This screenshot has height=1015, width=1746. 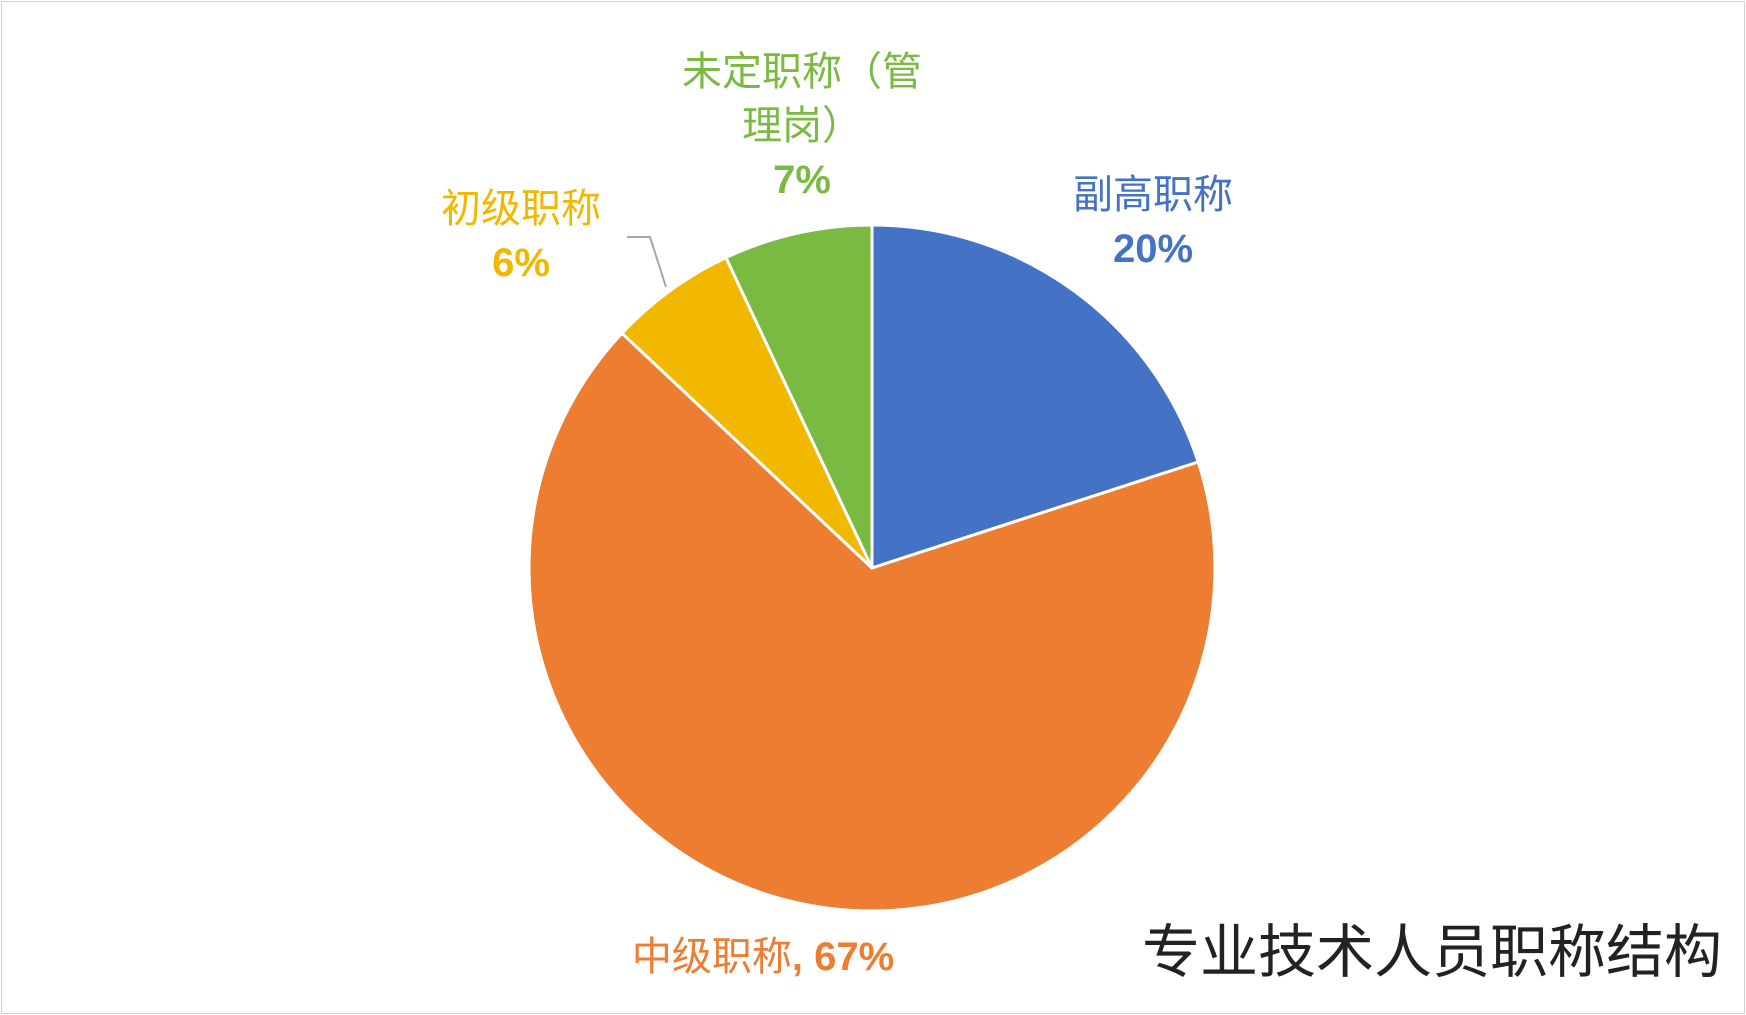 I want to click on chart-title: 专业技术人员职称结构, so click(x=1431, y=952).